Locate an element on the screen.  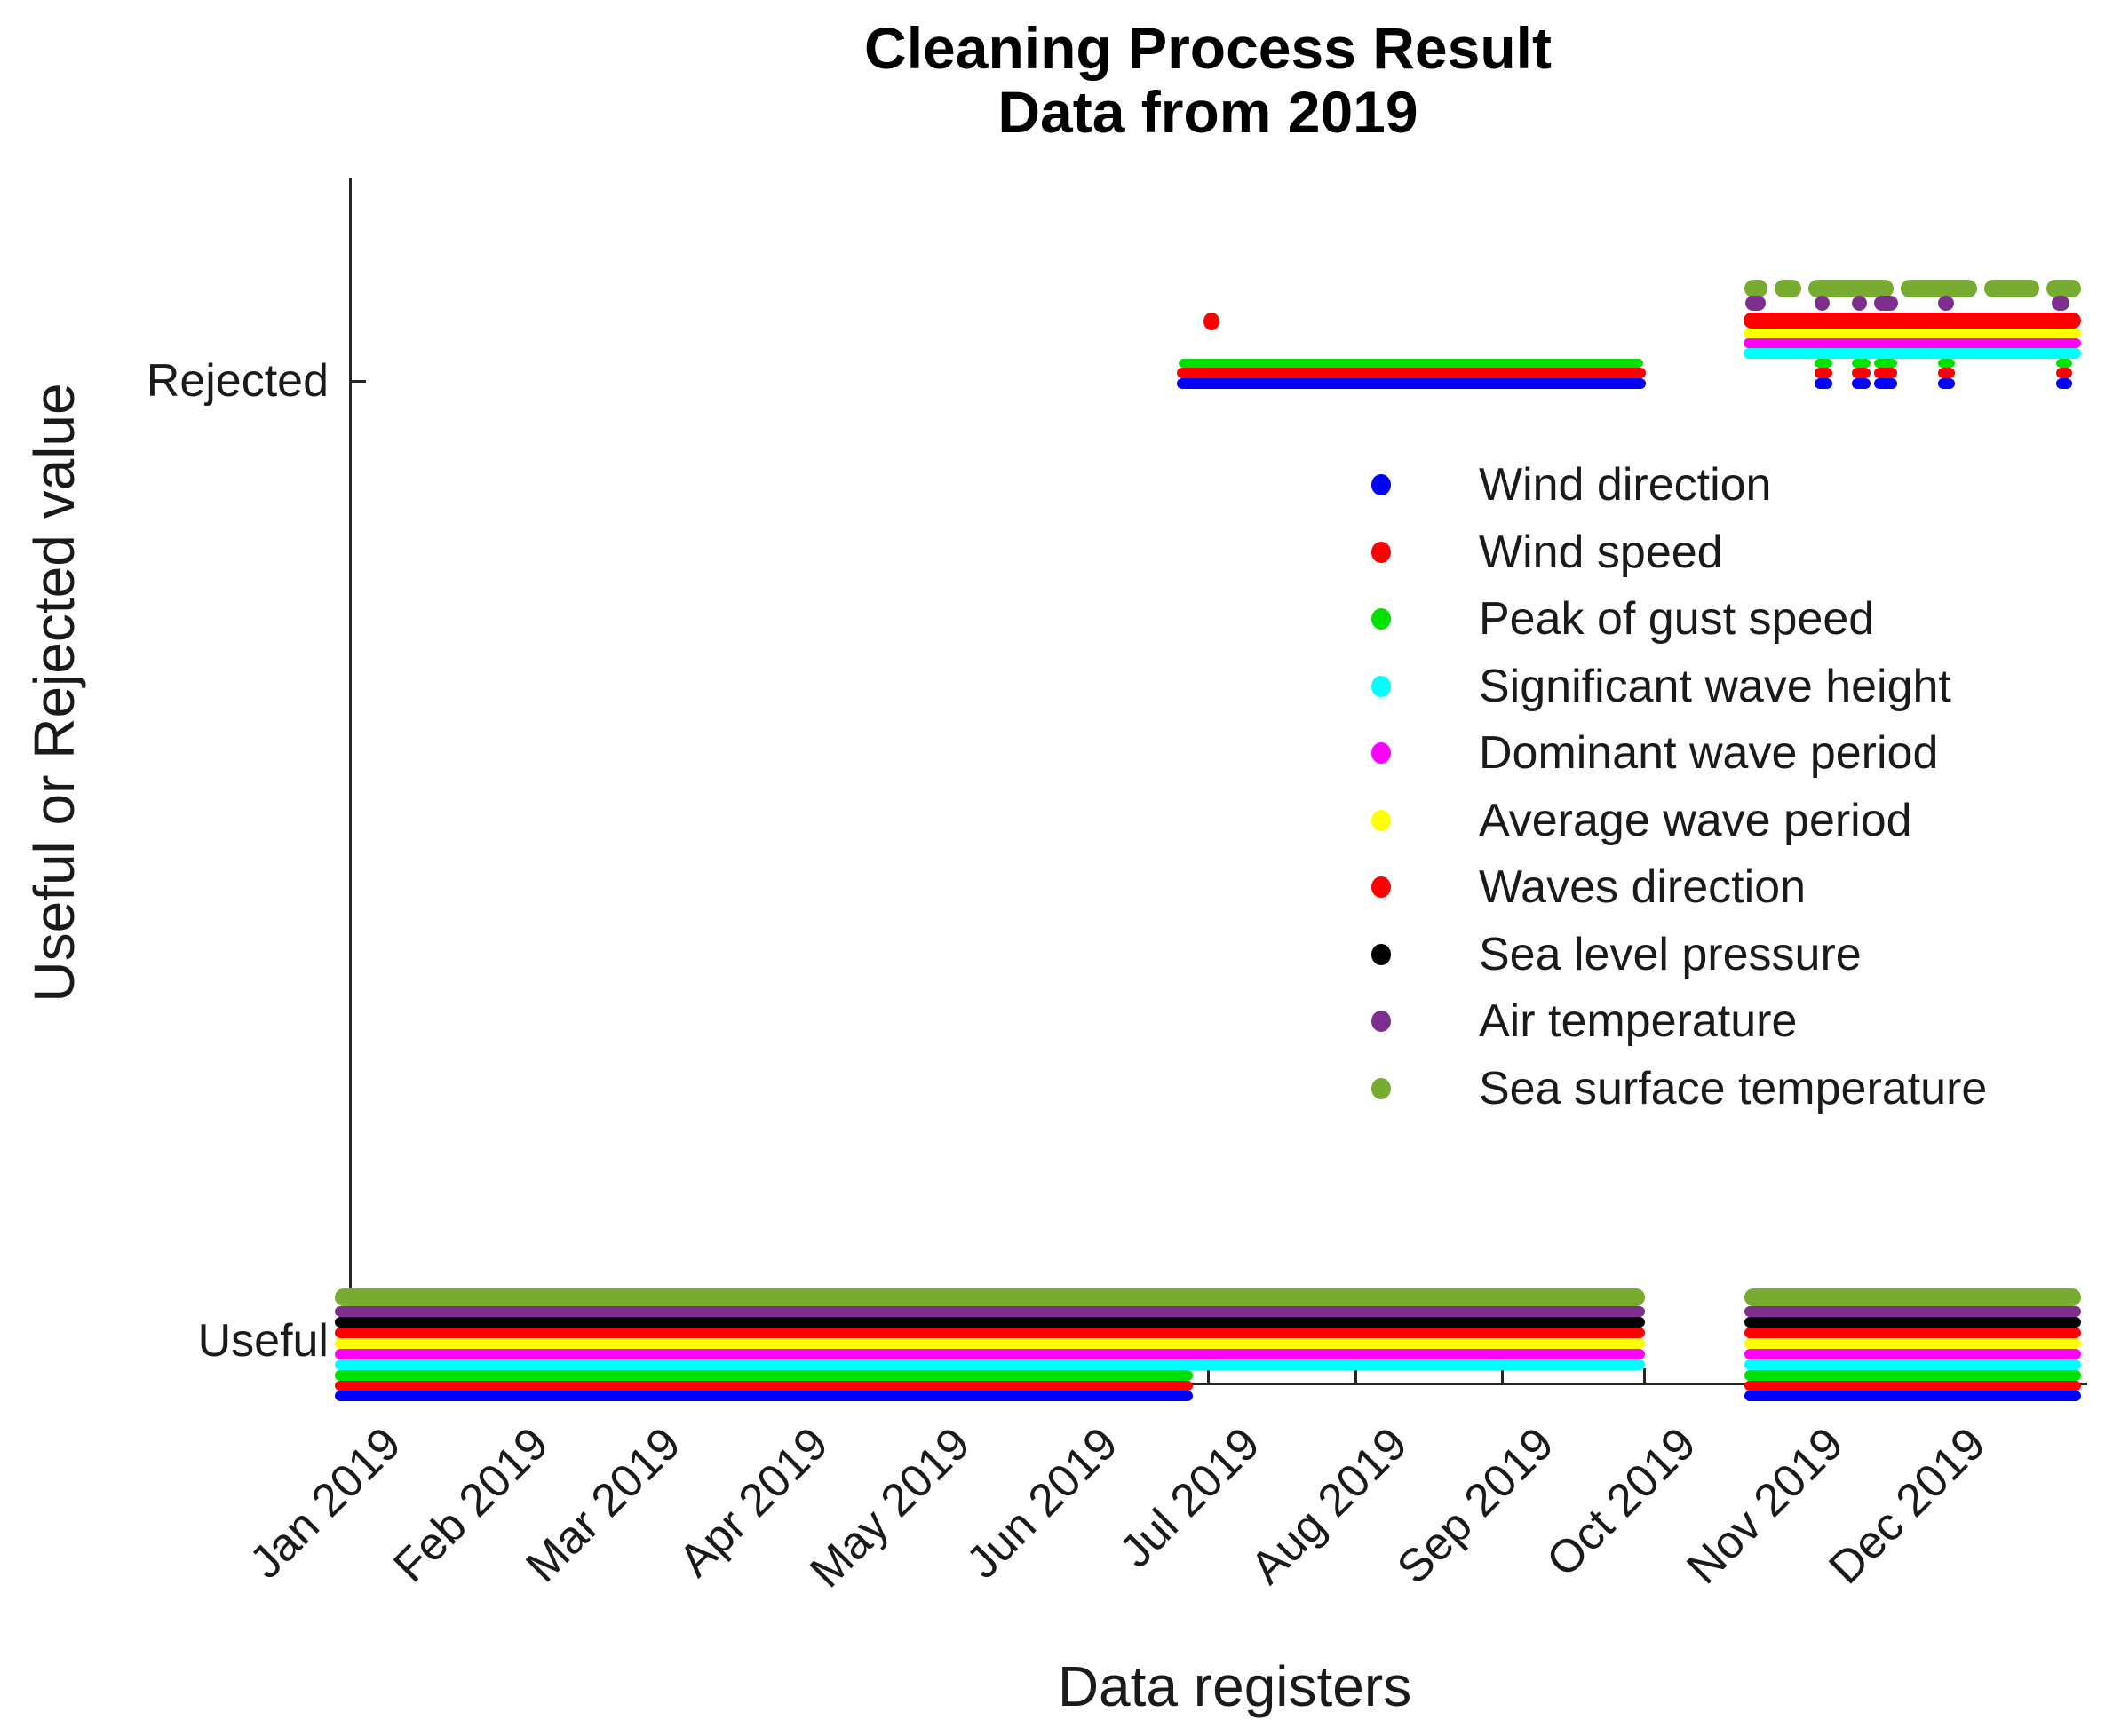
legend-item-label: Waves direction is located at coordinates (1642, 887).